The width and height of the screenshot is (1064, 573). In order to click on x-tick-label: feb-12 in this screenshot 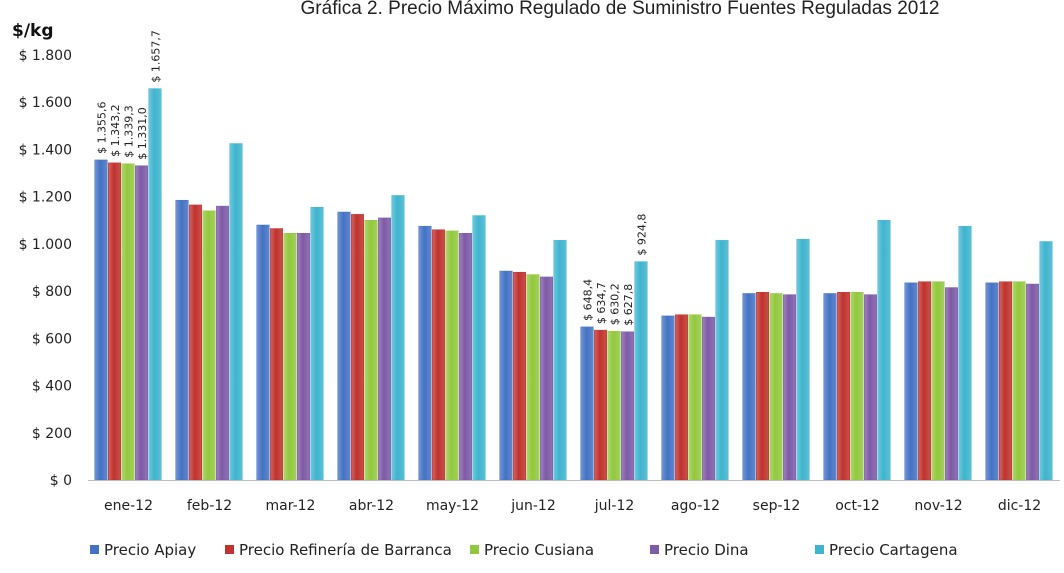, I will do `click(209, 506)`.